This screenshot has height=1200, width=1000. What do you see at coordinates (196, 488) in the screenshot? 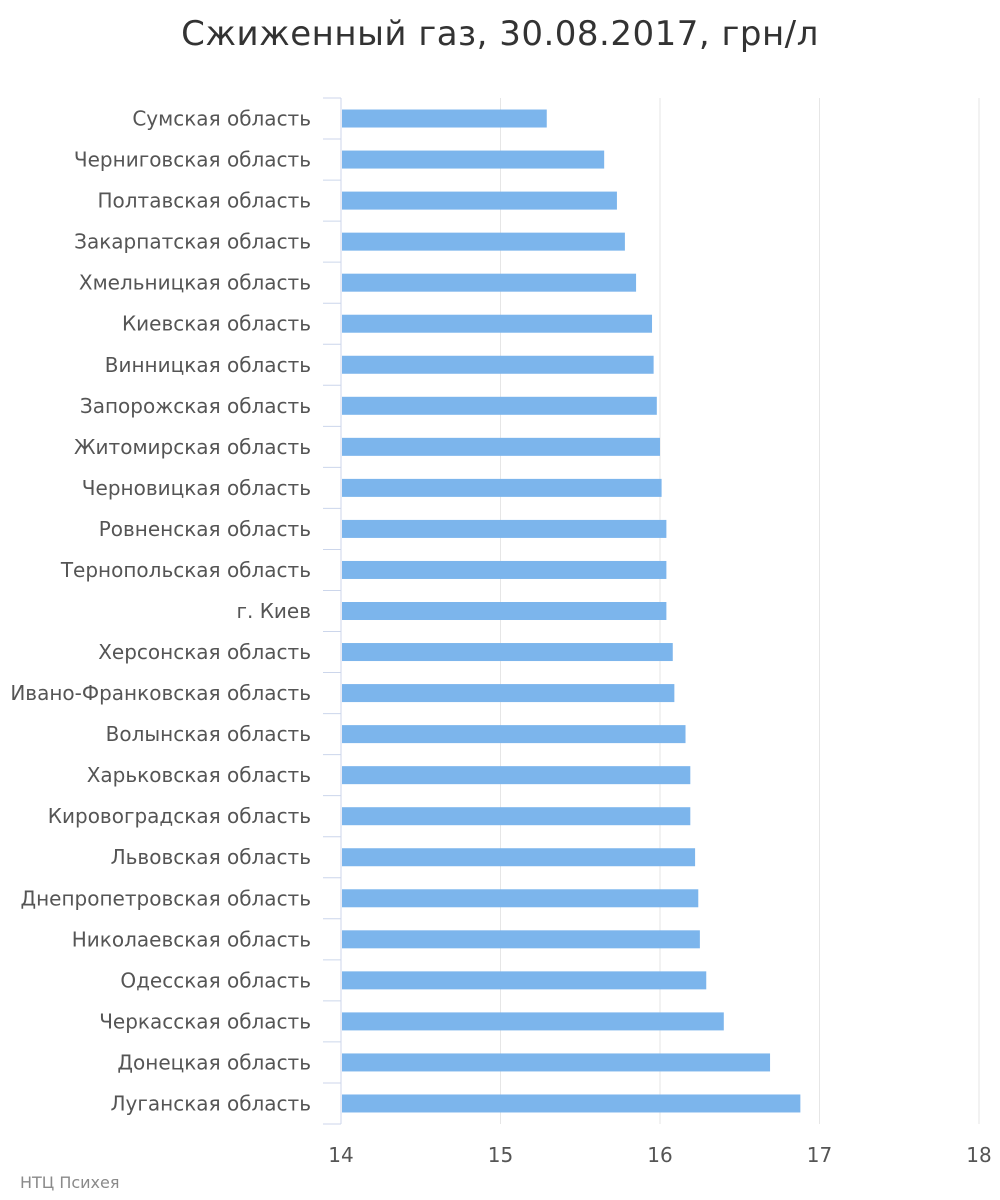
I see `category-label: Черновицкая область` at bounding box center [196, 488].